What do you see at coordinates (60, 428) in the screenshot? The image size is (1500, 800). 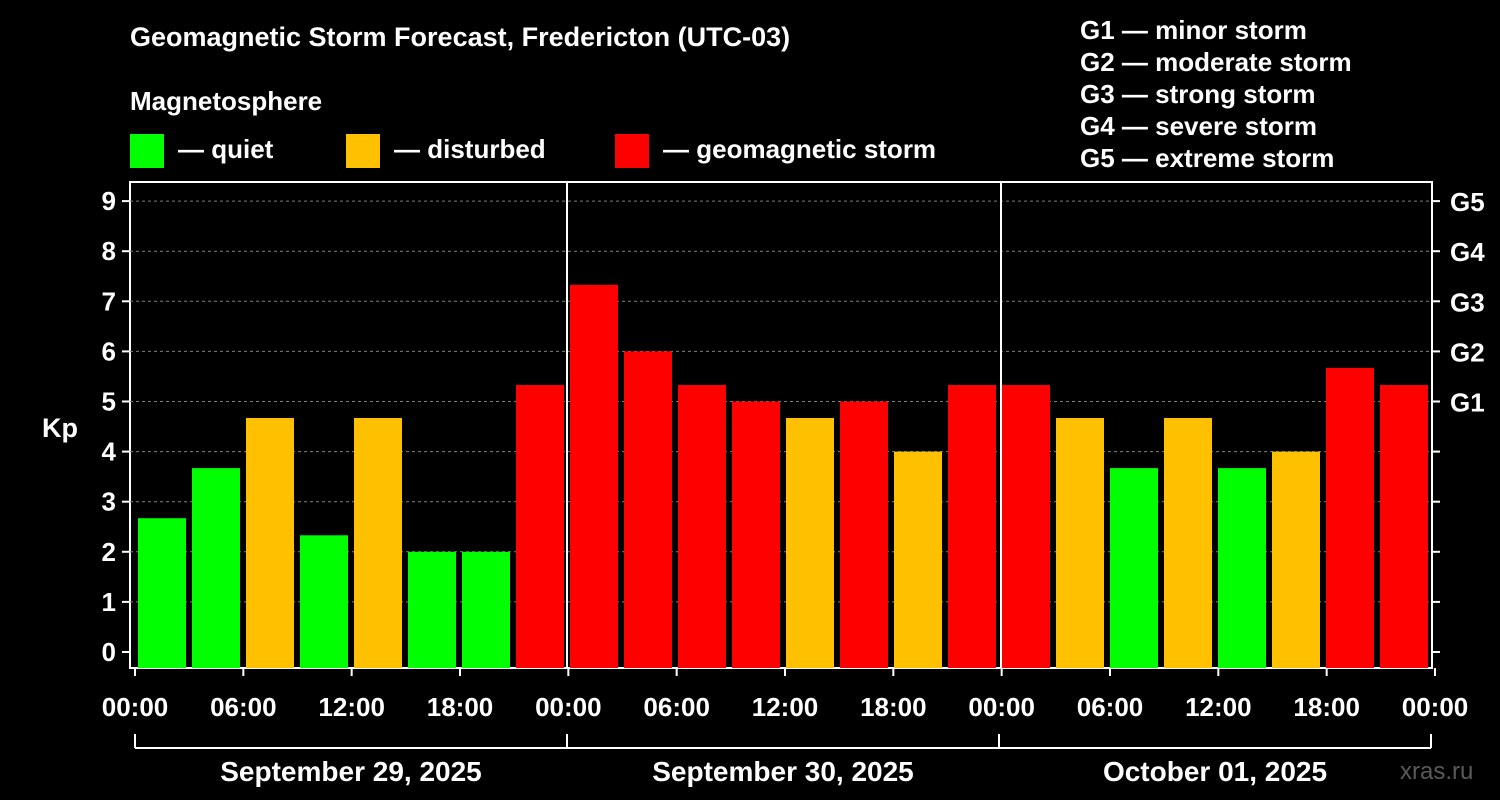 I see `y-axis-label: Kp` at bounding box center [60, 428].